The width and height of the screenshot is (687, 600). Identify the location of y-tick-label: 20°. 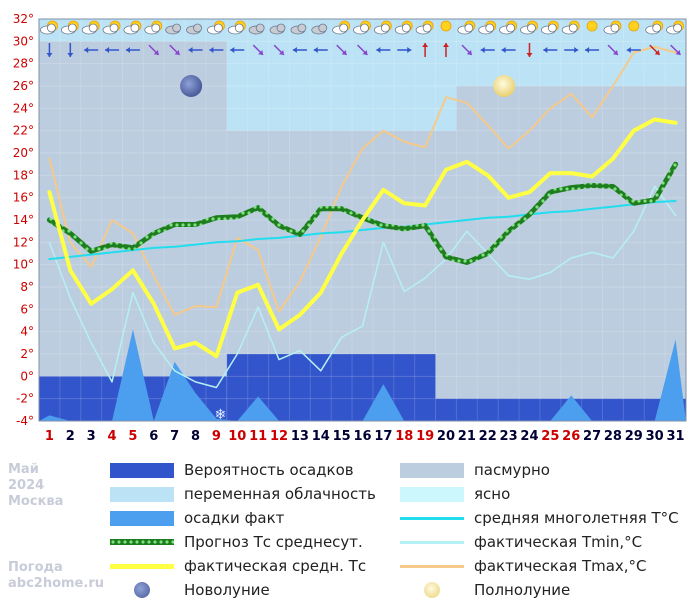
(23, 153).